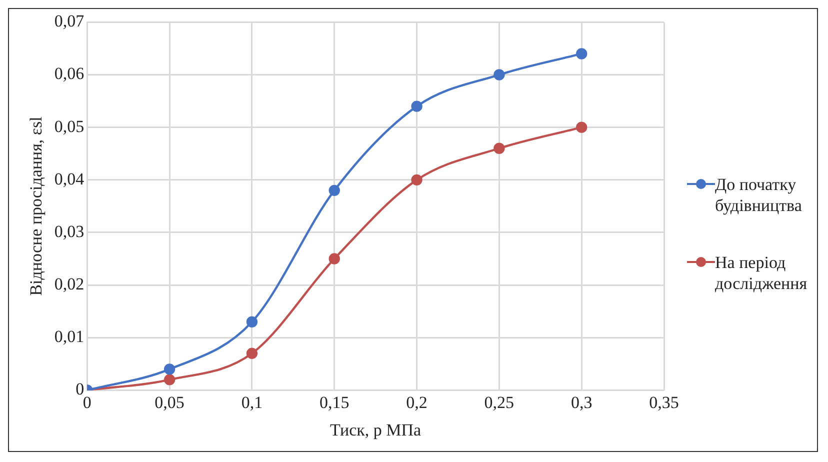  Describe the element at coordinates (664, 402) in the screenshot. I see `x-tick-label: 0,35` at that location.